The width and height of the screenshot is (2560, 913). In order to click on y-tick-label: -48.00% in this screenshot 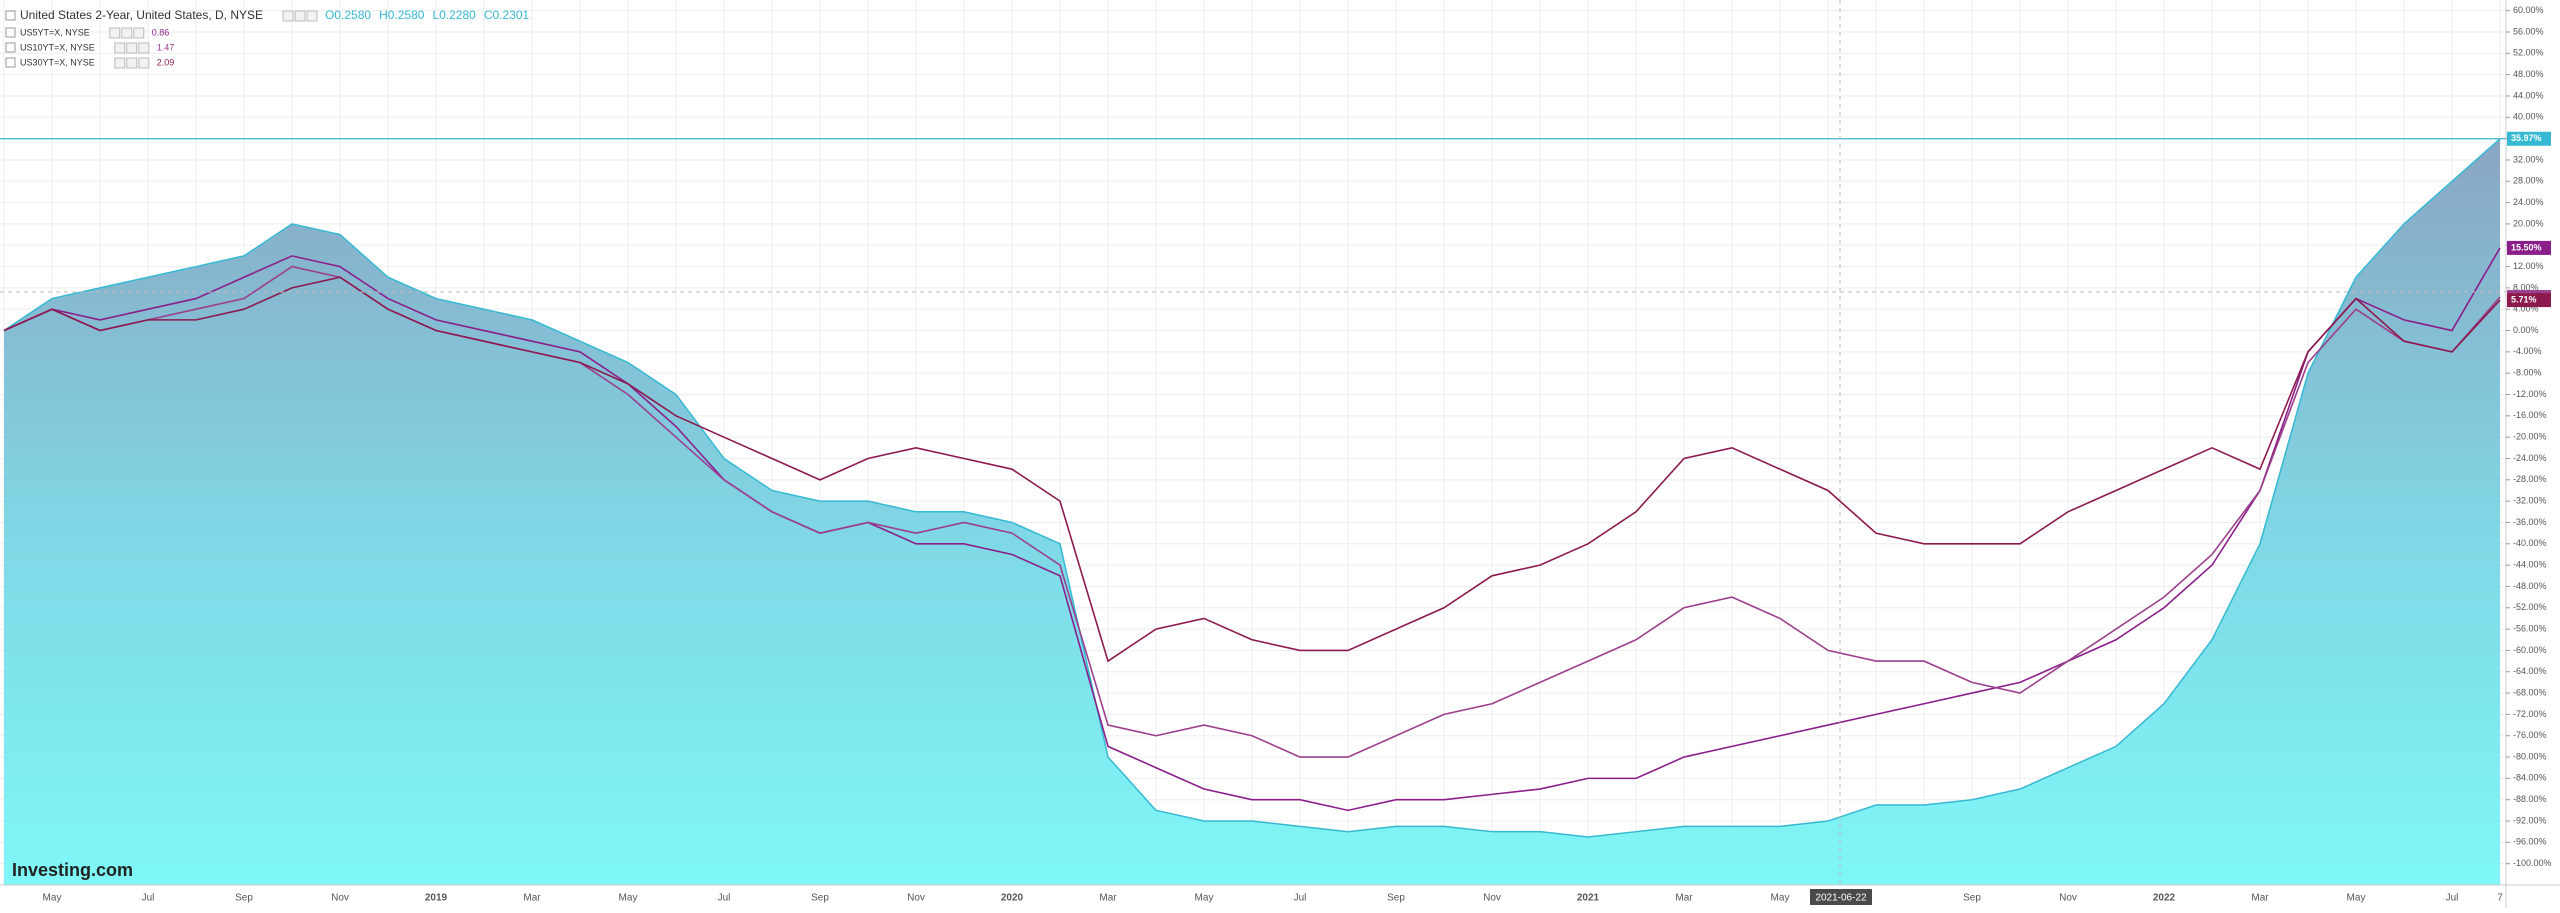, I will do `click(2530, 586)`.